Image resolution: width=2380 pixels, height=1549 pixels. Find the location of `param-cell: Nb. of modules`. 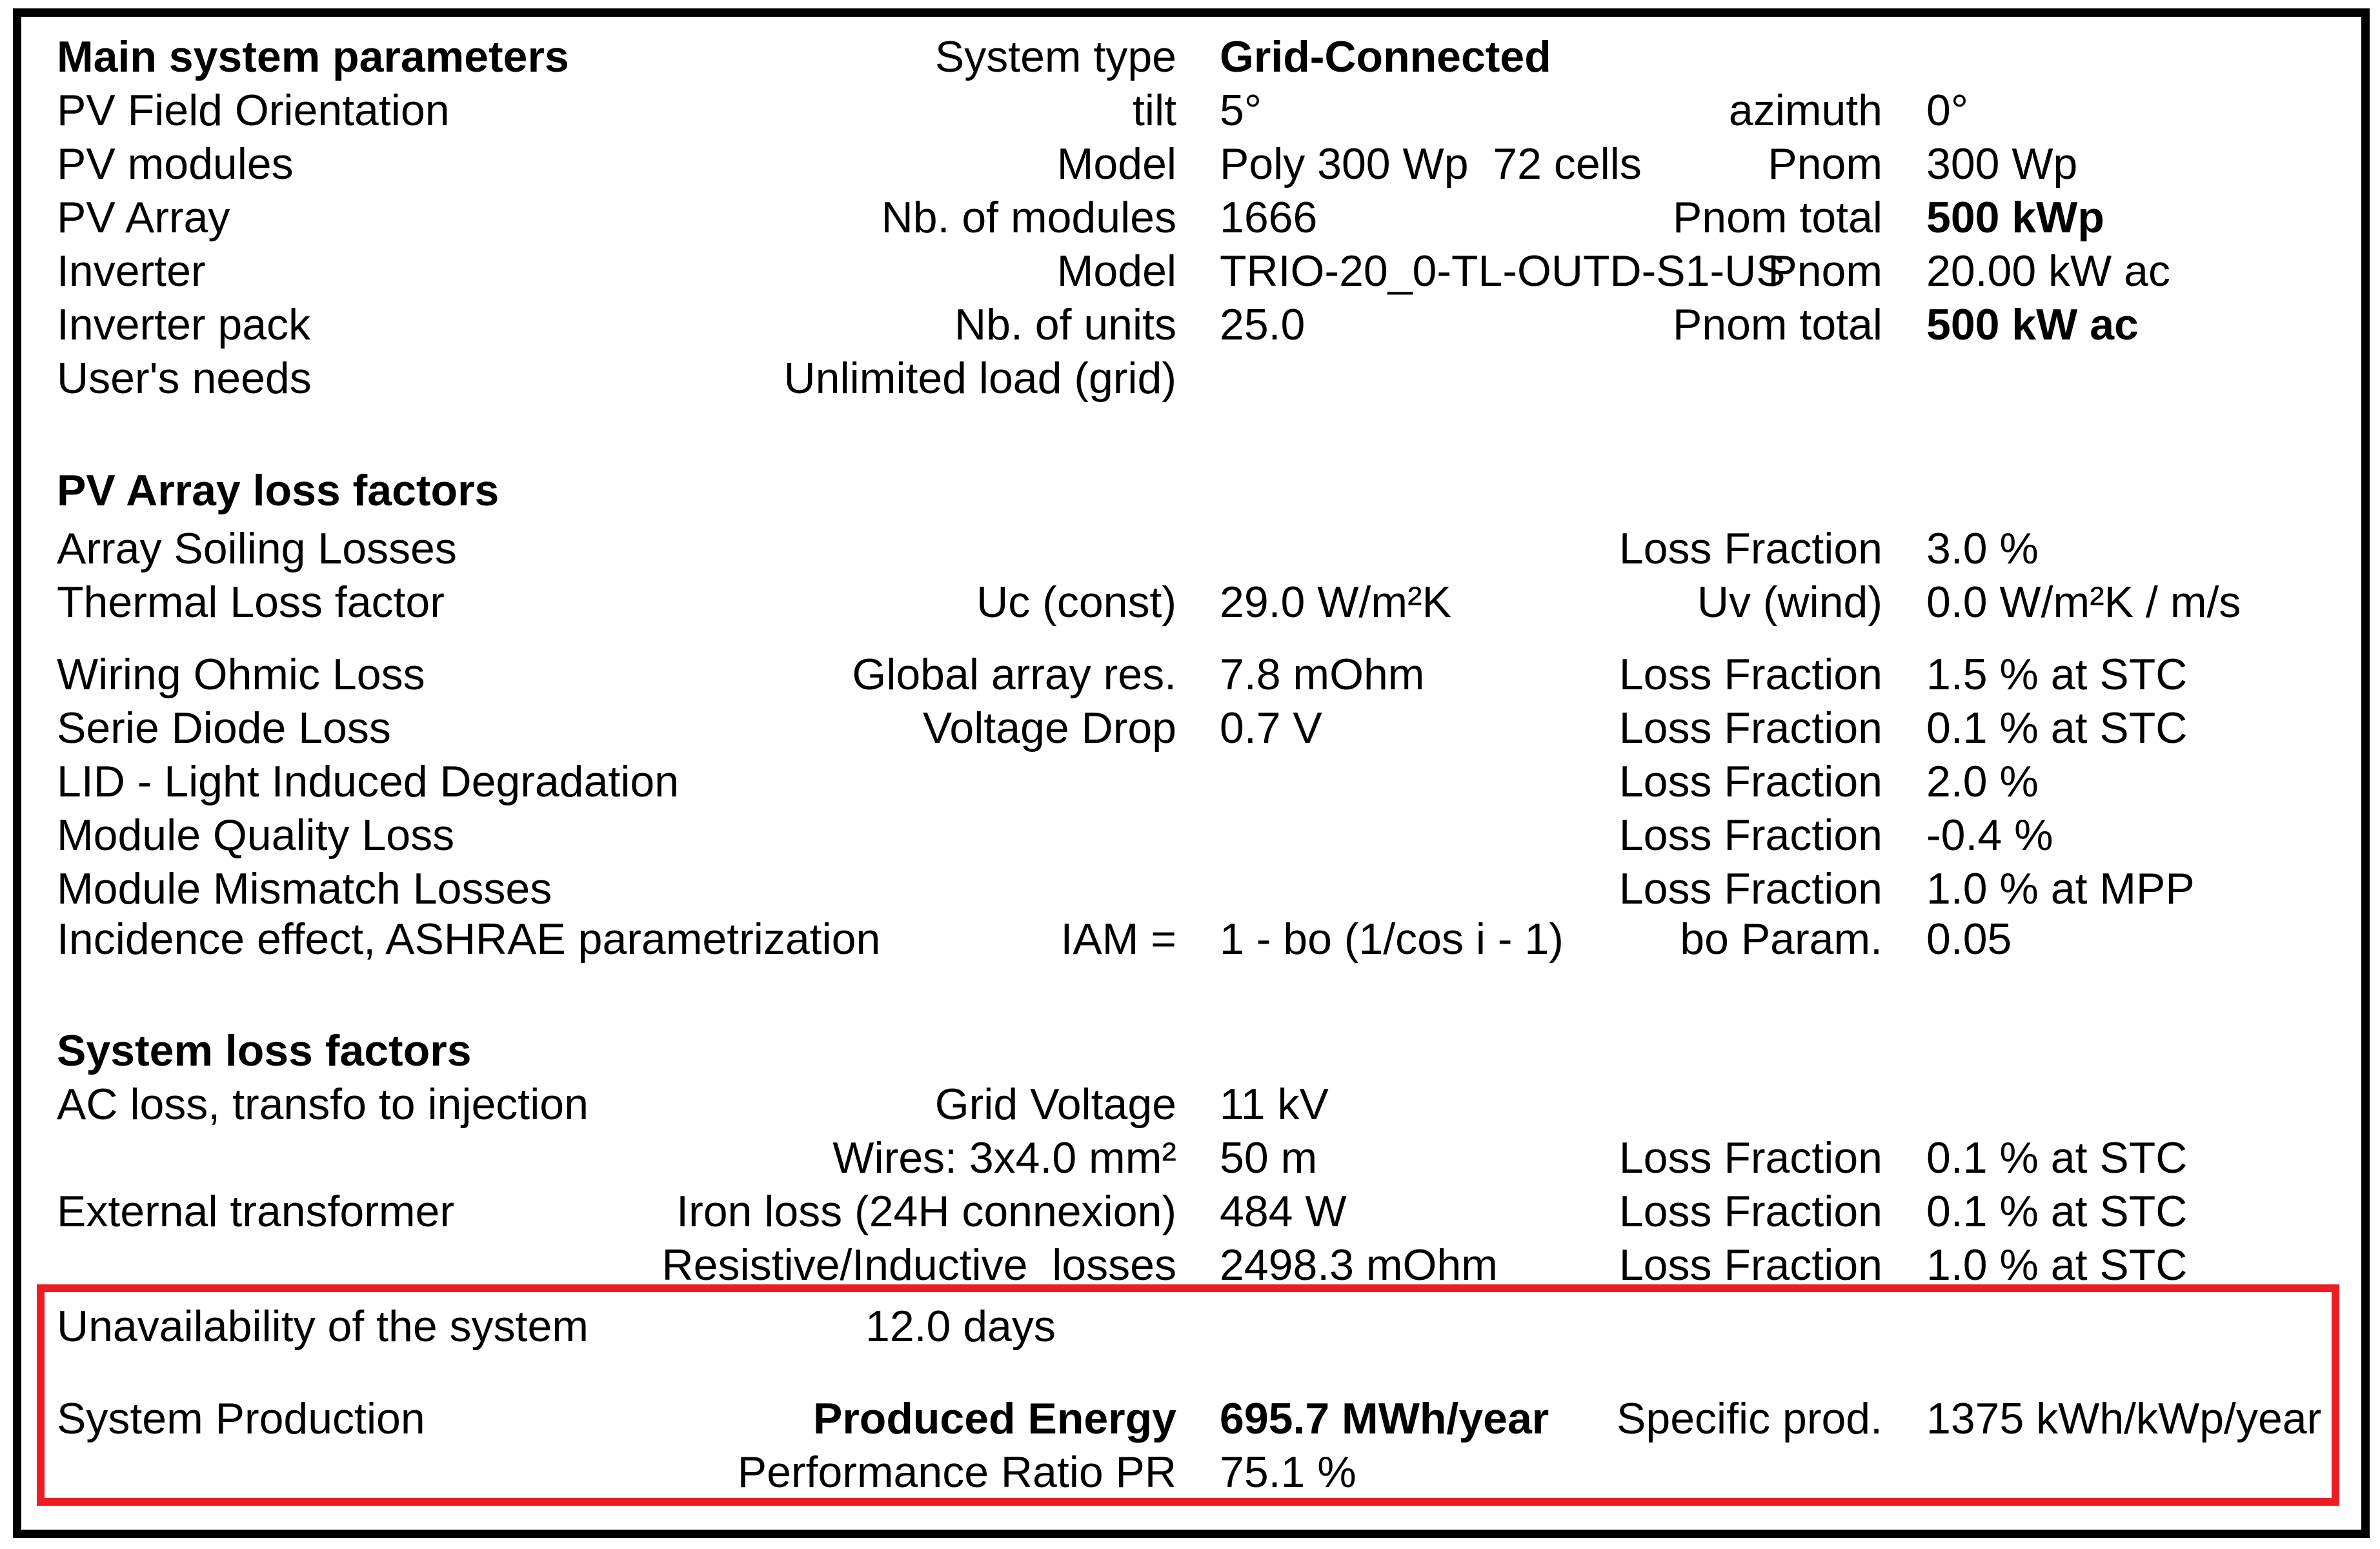

param-cell: Nb. of modules is located at coordinates (1028, 217).